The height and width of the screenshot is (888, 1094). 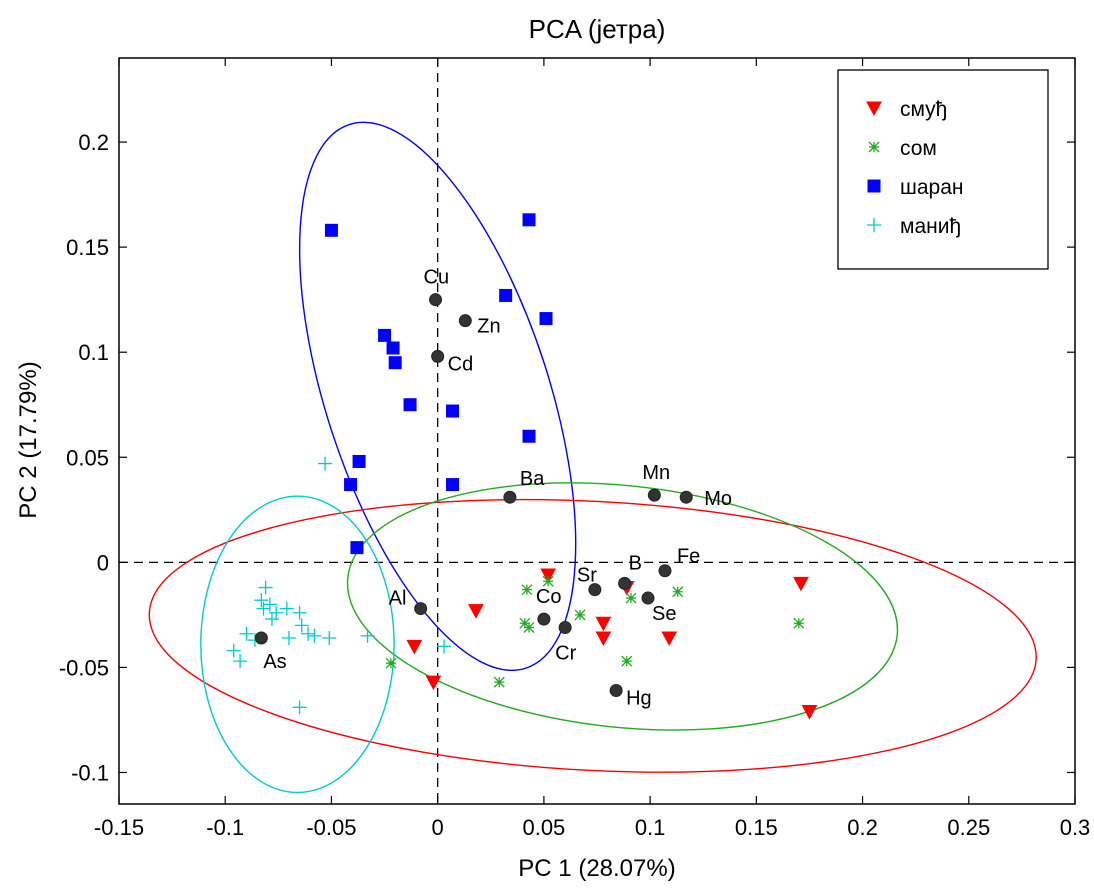 I want to click on loading-Mo: Mo, so click(x=705, y=499).